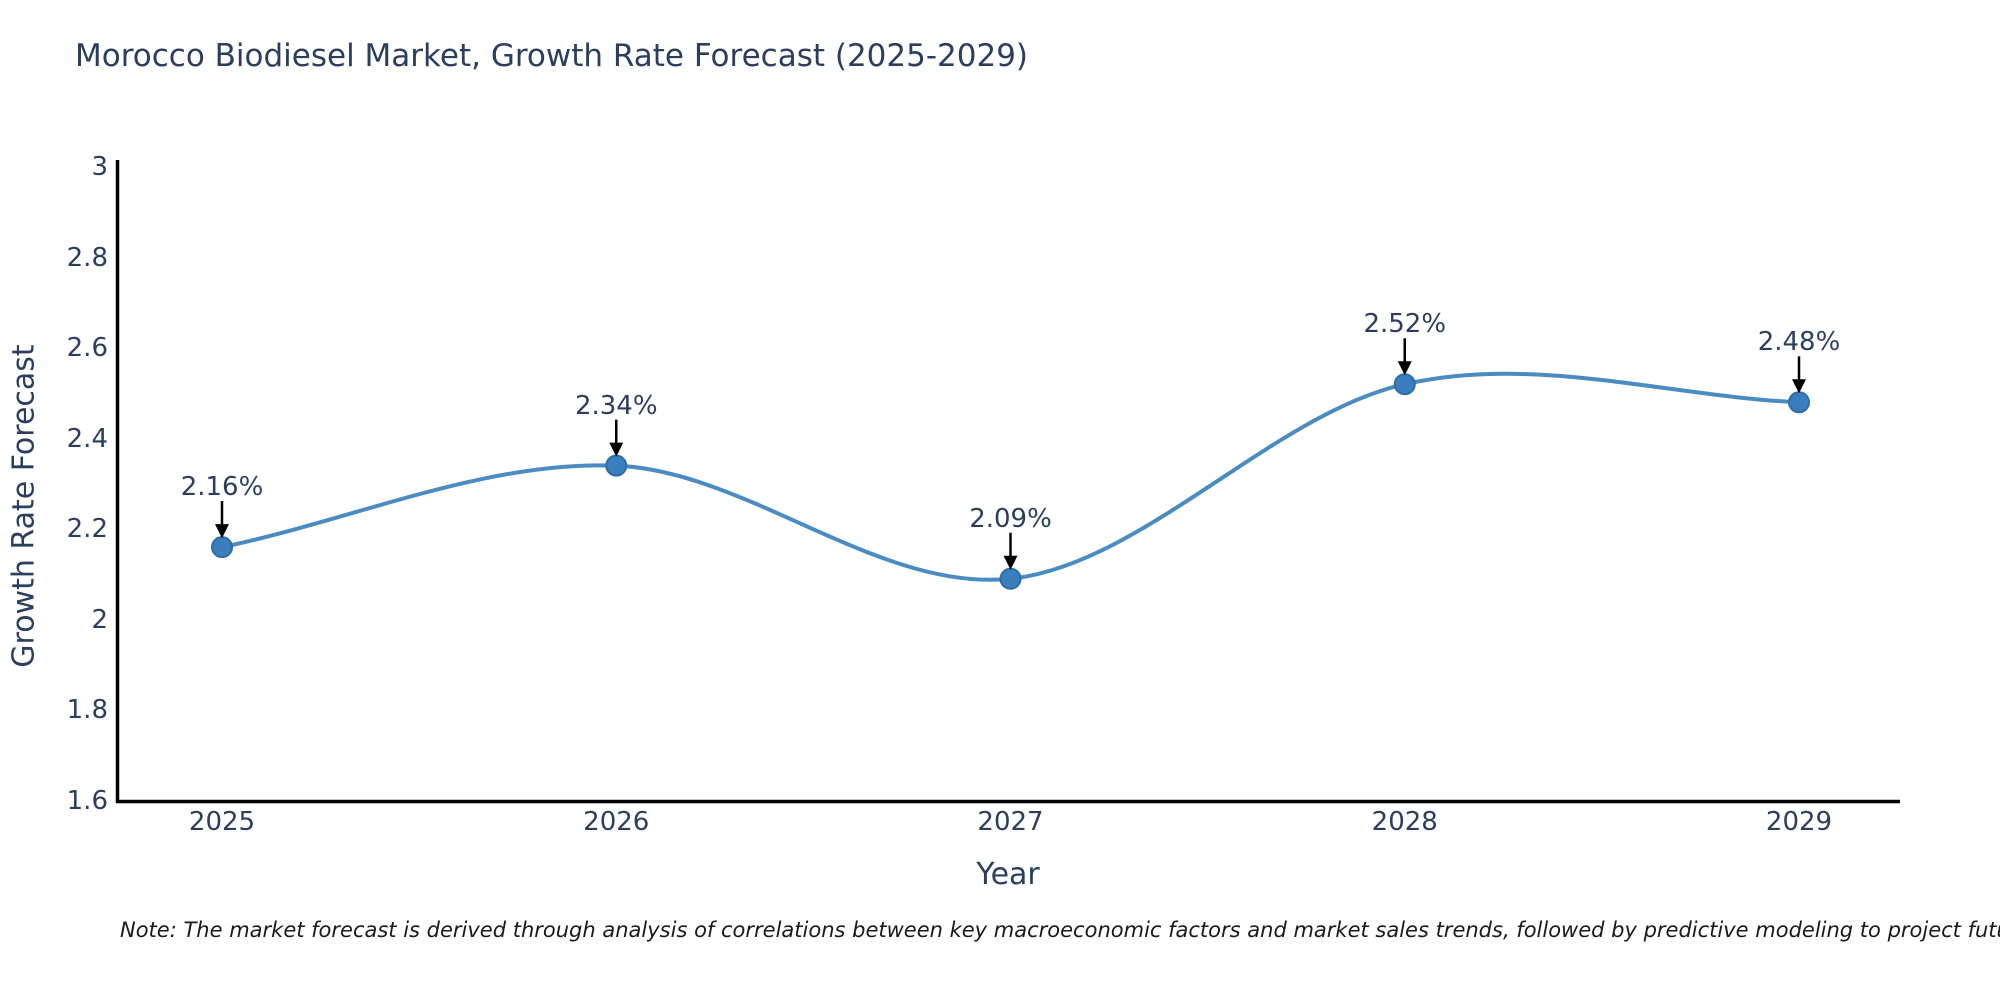 The image size is (2000, 1000). I want to click on point-value-label: 2.16%, so click(222, 487).